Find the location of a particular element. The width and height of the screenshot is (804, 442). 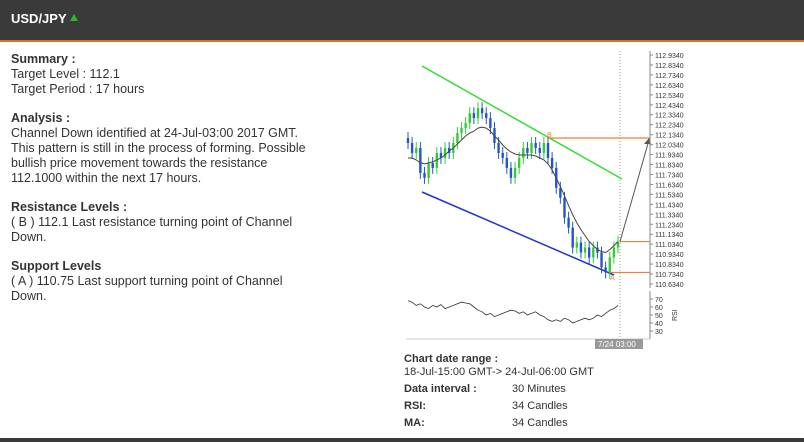

chart-range-label: Chart date range : is located at coordinates (451, 359).